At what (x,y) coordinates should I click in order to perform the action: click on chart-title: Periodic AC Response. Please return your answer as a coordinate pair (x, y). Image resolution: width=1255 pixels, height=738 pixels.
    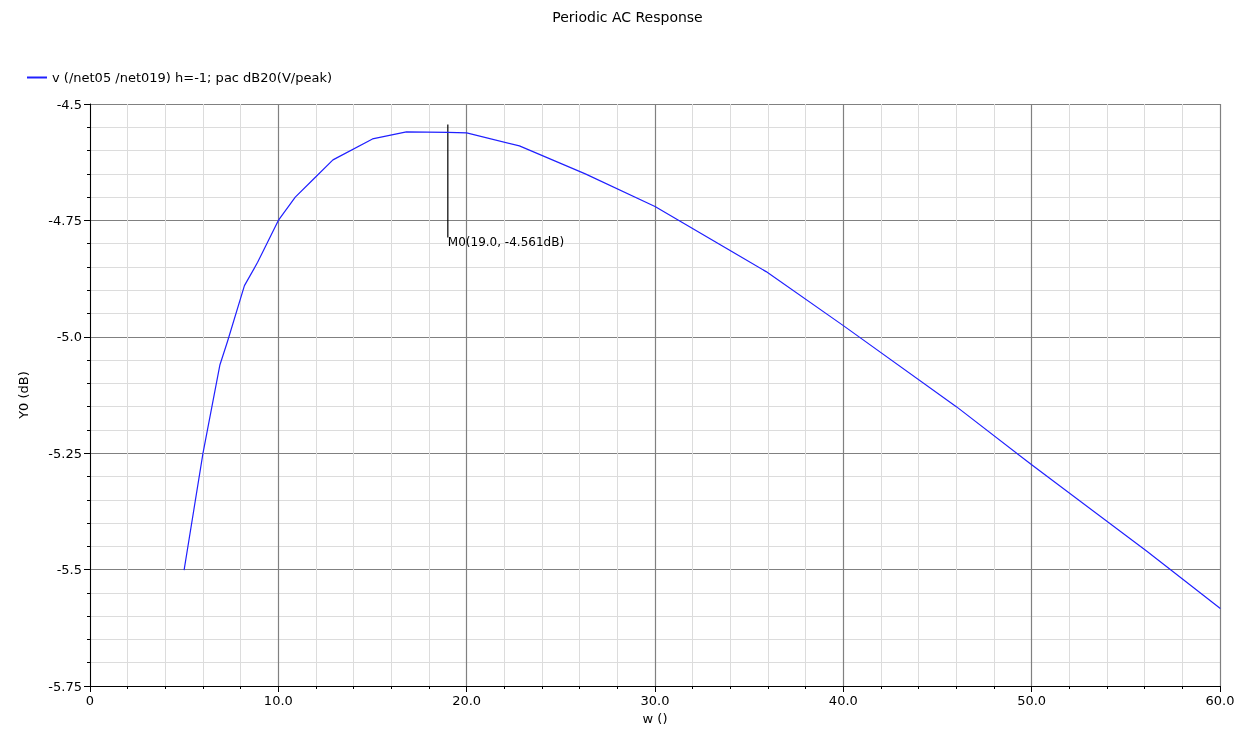
    Looking at the image, I should click on (627, 17).